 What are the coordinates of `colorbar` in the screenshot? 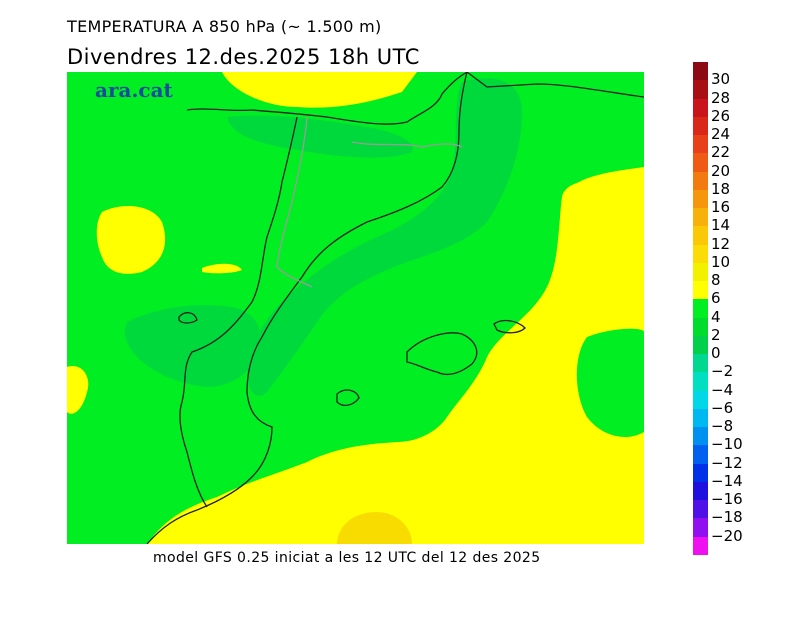 It's located at (700, 309).